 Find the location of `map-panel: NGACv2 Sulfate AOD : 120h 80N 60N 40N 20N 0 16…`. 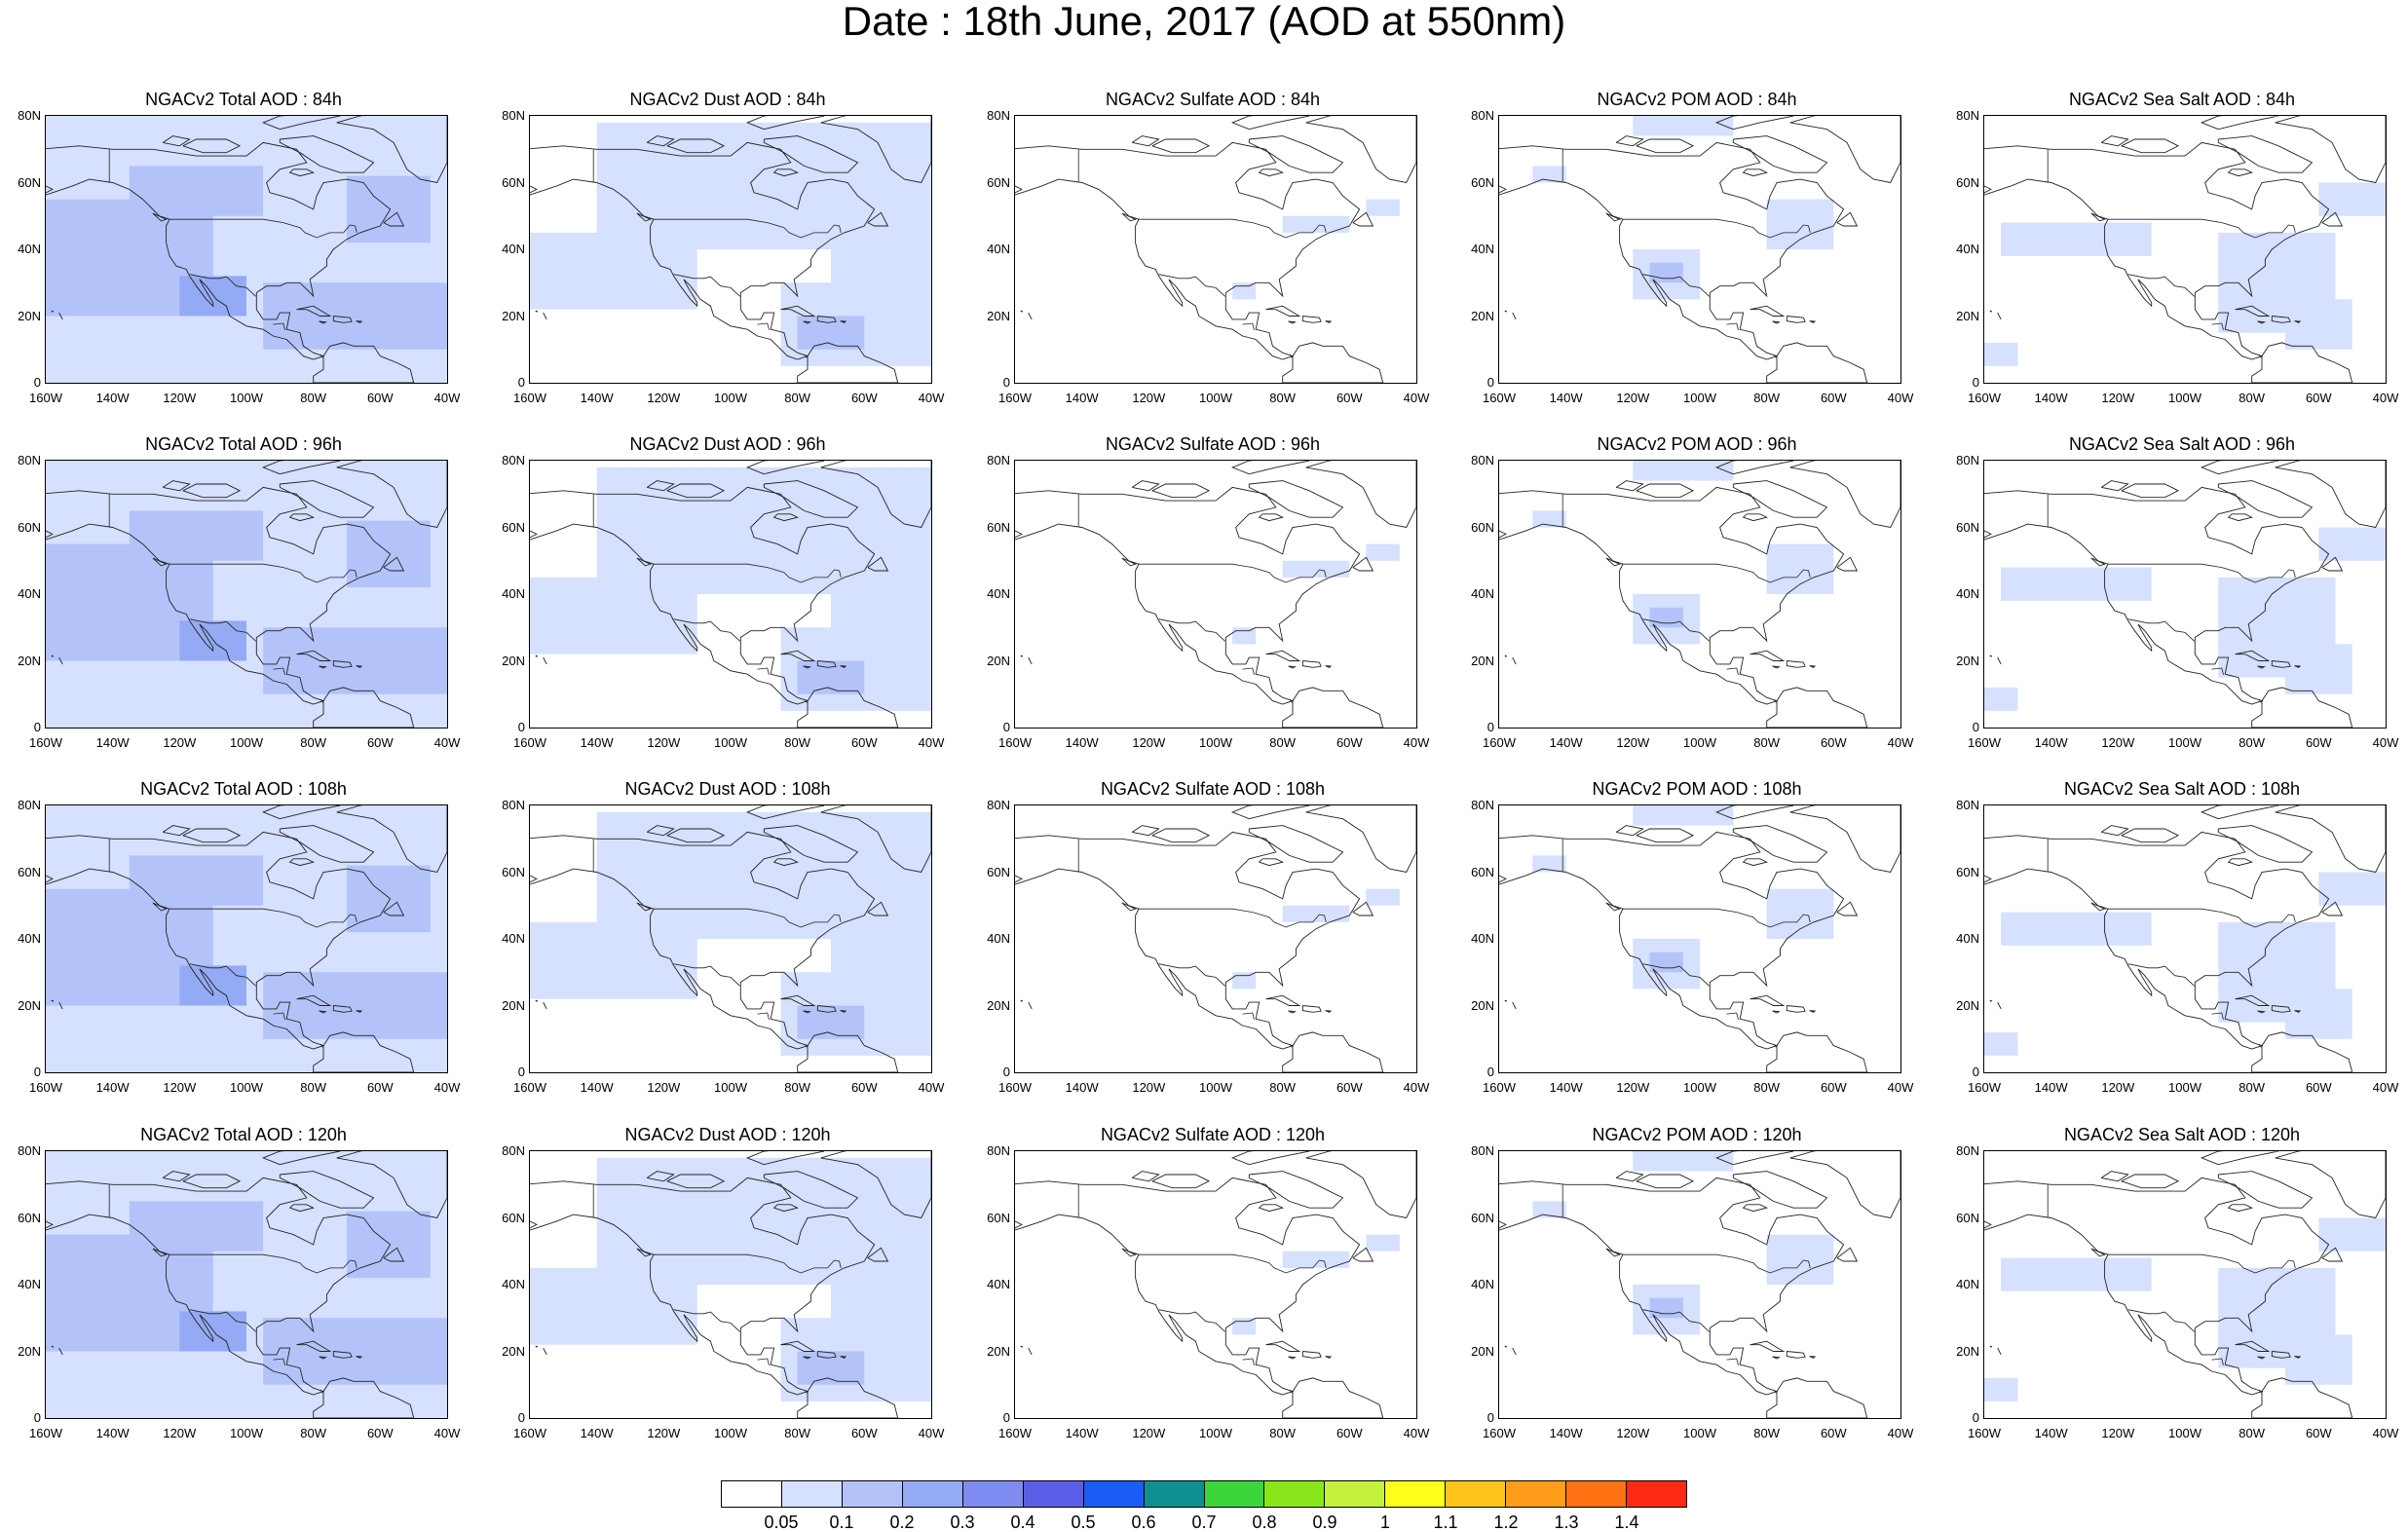

map-panel: NGACv2 Sulfate AOD : 120h 80N 60N 40N 20N 0 16… is located at coordinates (1212, 1290).